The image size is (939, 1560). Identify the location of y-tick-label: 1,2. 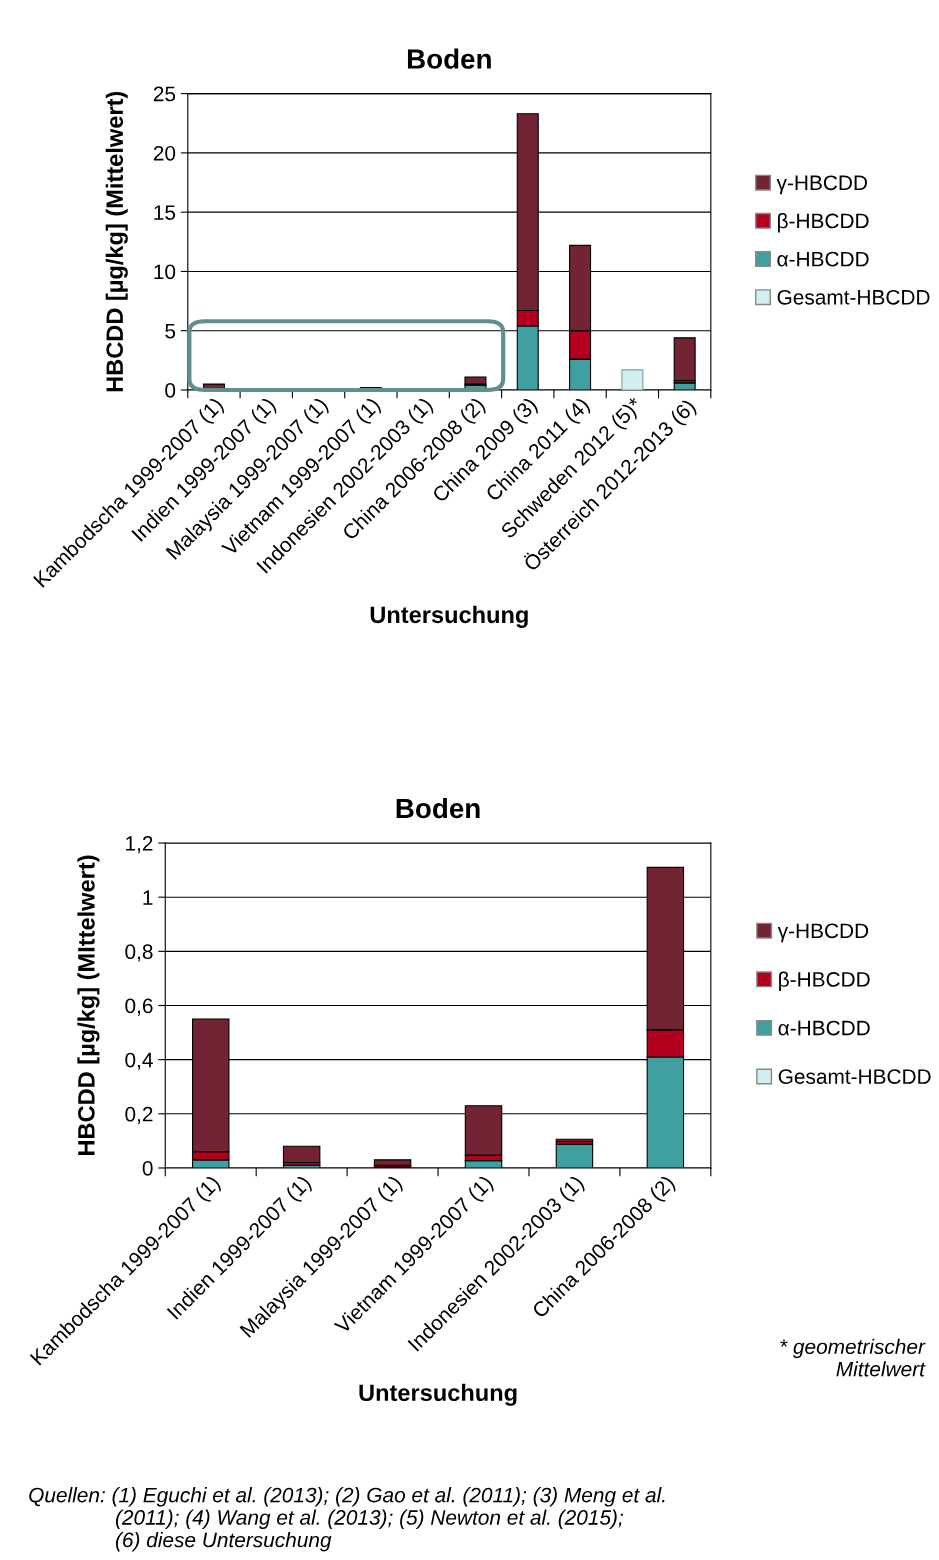
(139, 845).